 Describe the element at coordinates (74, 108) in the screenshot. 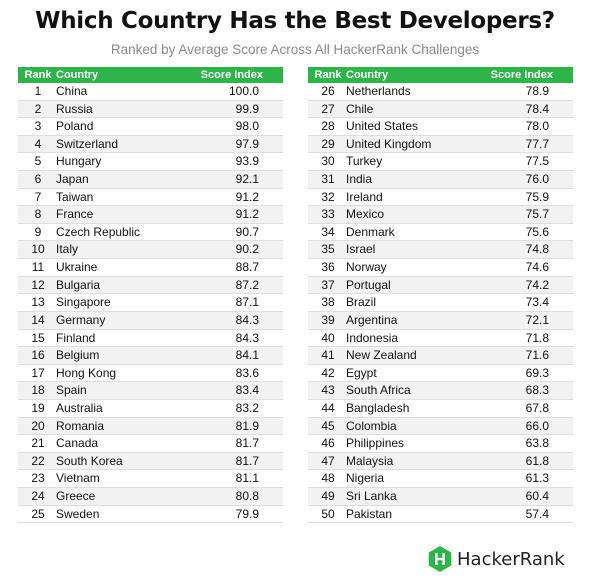

I see `cell-country: Russia` at that location.